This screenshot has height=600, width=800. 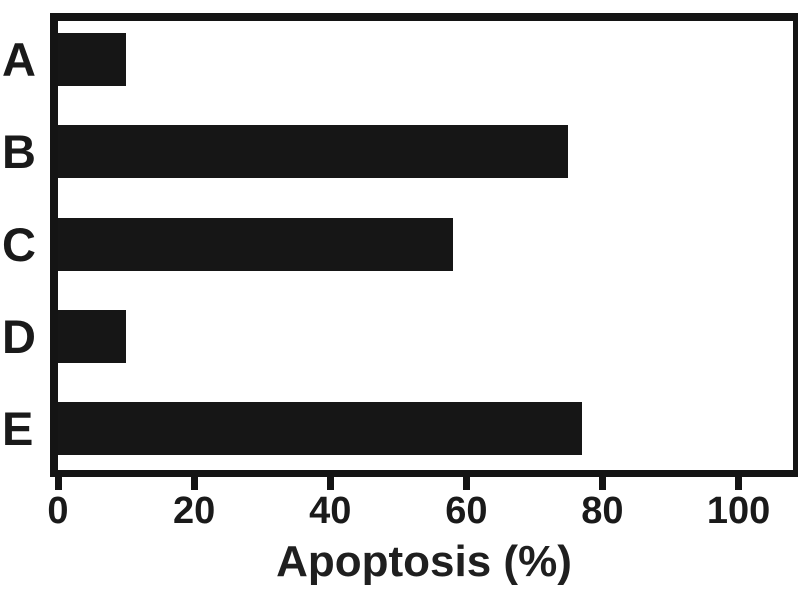 I want to click on x-tick-label-80: 80, so click(x=602, y=511).